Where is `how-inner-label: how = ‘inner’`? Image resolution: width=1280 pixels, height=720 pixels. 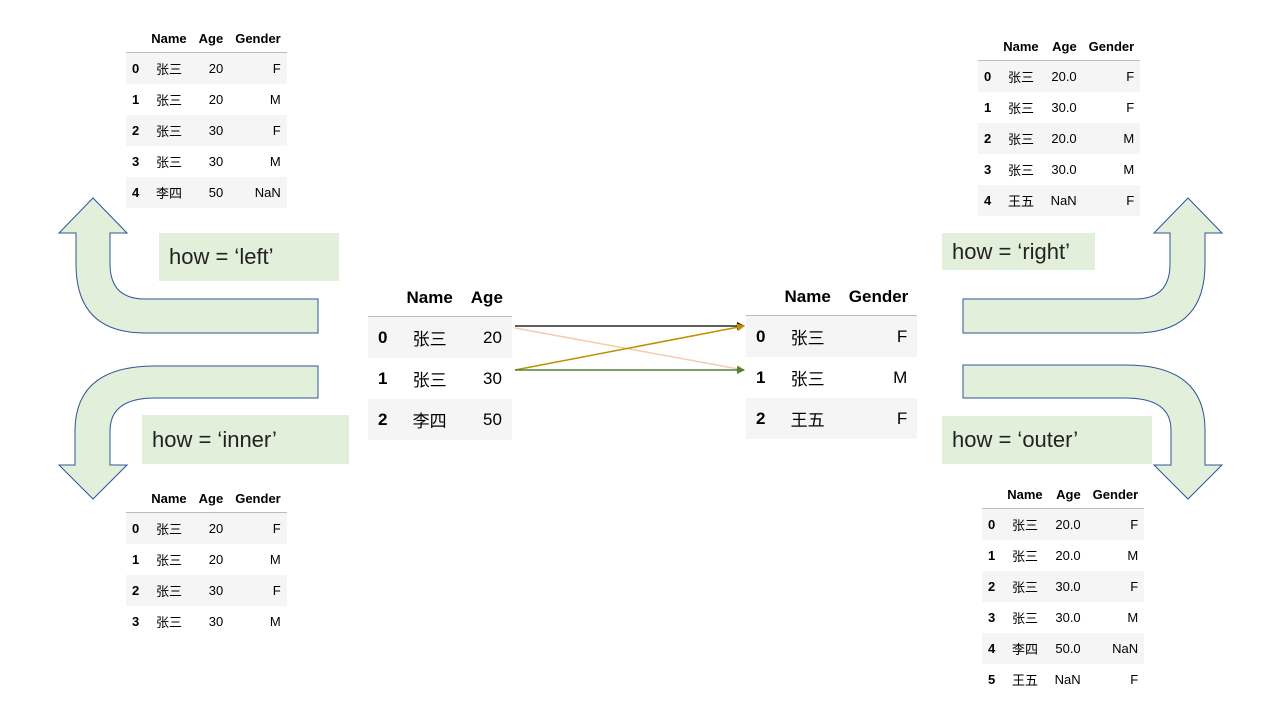 how-inner-label: how = ‘inner’ is located at coordinates (245, 439).